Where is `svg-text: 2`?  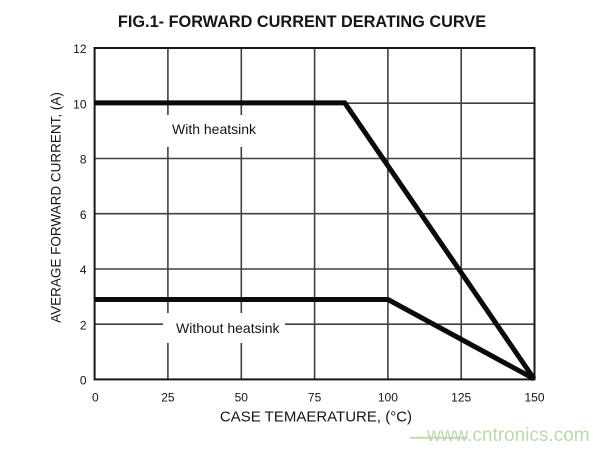
svg-text: 2 is located at coordinates (83, 325).